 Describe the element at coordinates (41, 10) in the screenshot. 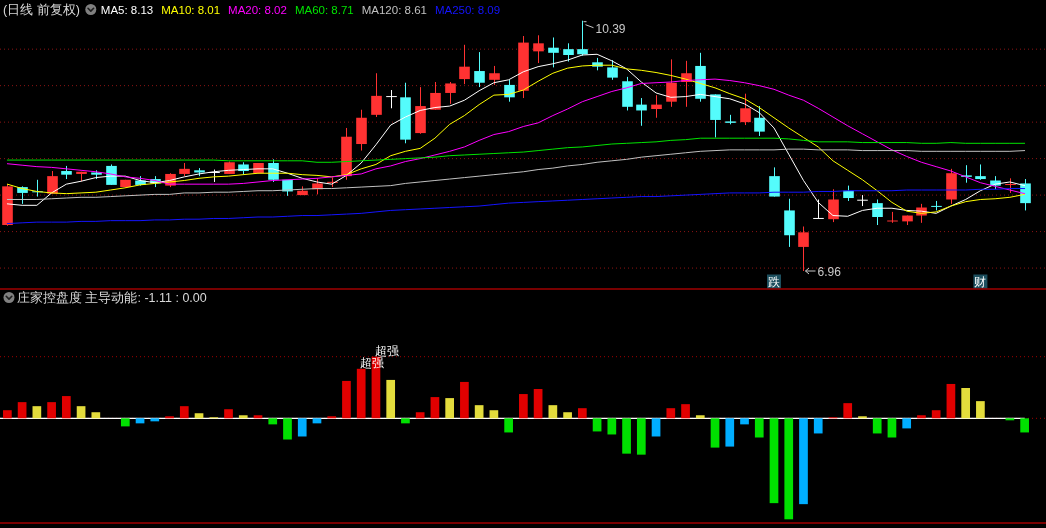

I see `title: (日线 前复权)` at that location.